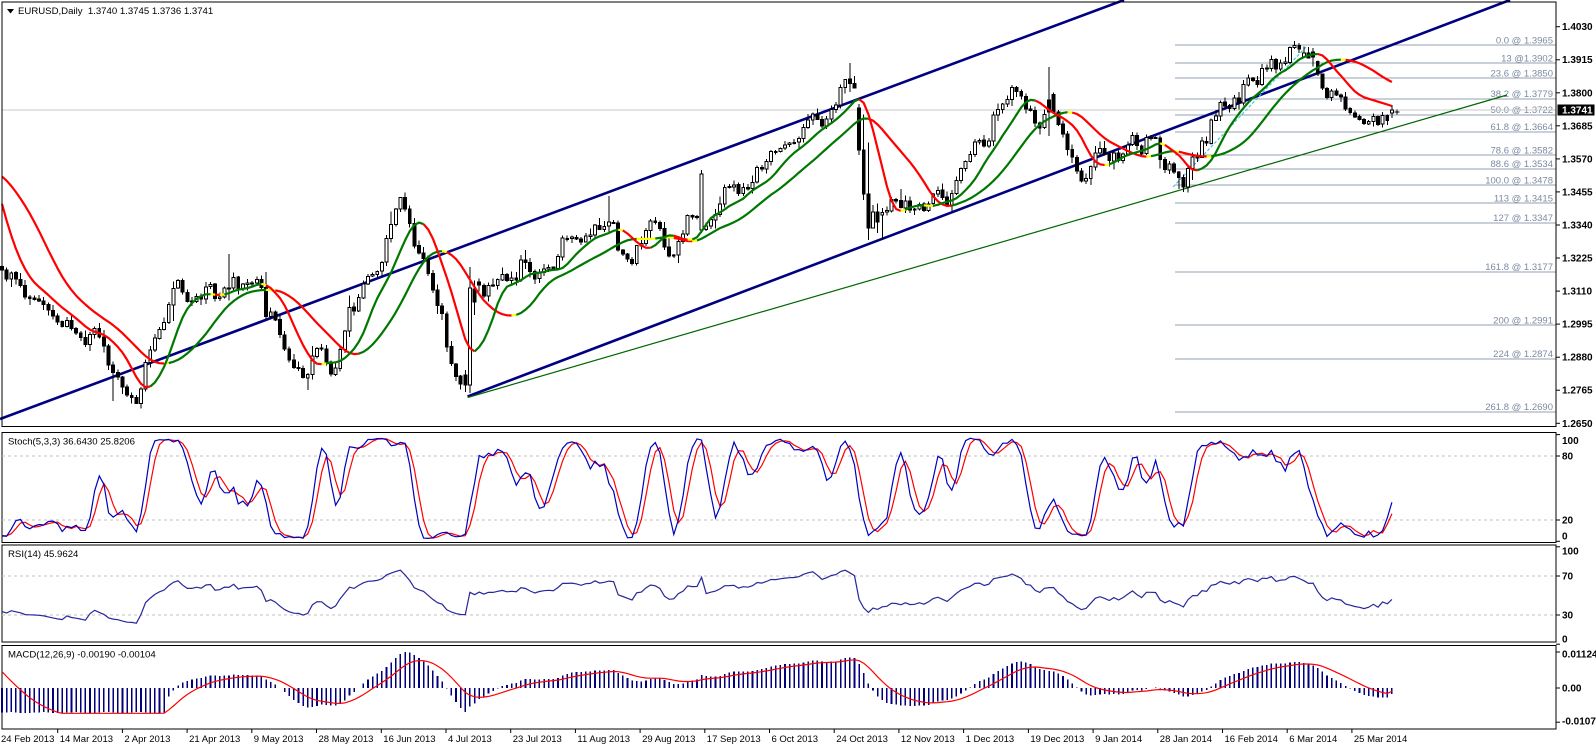 This screenshot has height=751, width=1596. Describe the element at coordinates (537, 739) in the screenshot. I see `svg-text: 23 Jul 2013` at that location.